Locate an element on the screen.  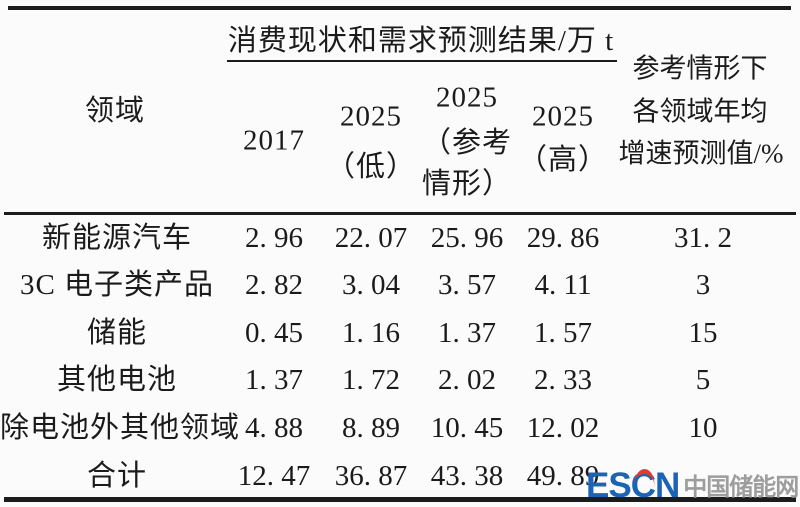
spanning-unit-header: 消费现状和需求预测结果/万 t is located at coordinates (421, 41).